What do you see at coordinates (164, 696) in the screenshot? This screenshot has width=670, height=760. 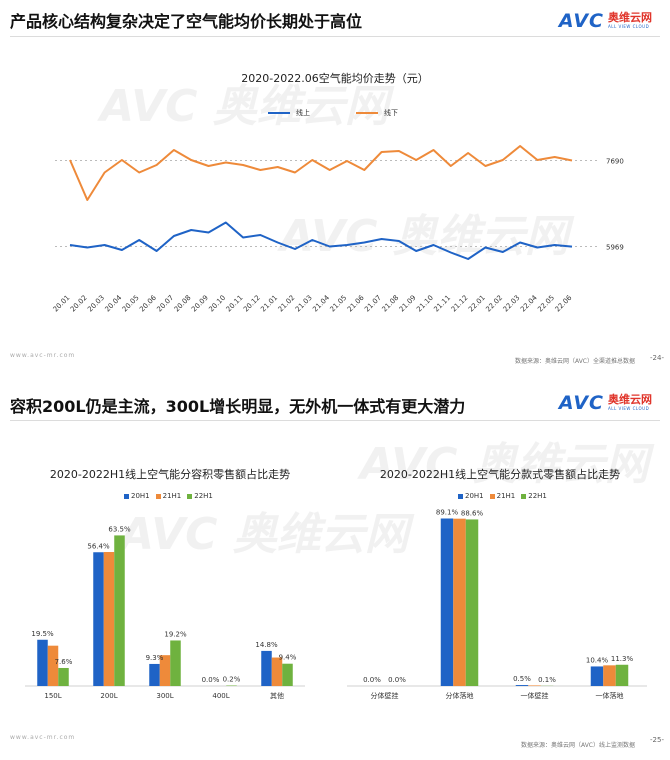 I see `x-tick-label: 300L` at bounding box center [164, 696].